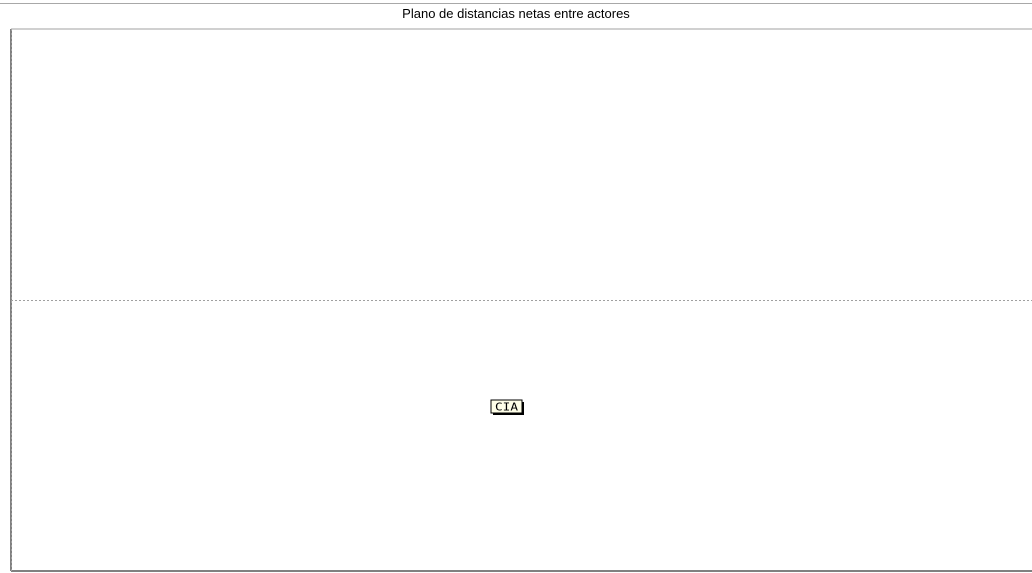 This screenshot has width=1032, height=573. What do you see at coordinates (516, 3) in the screenshot?
I see `top-rule` at bounding box center [516, 3].